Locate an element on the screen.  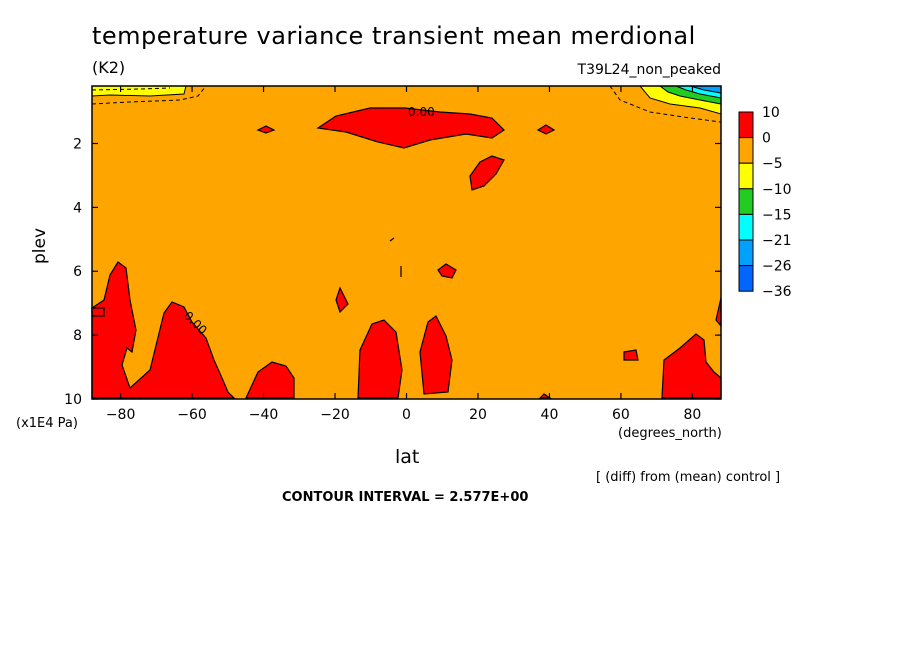
contour-line is located at coordinates (392, 239).